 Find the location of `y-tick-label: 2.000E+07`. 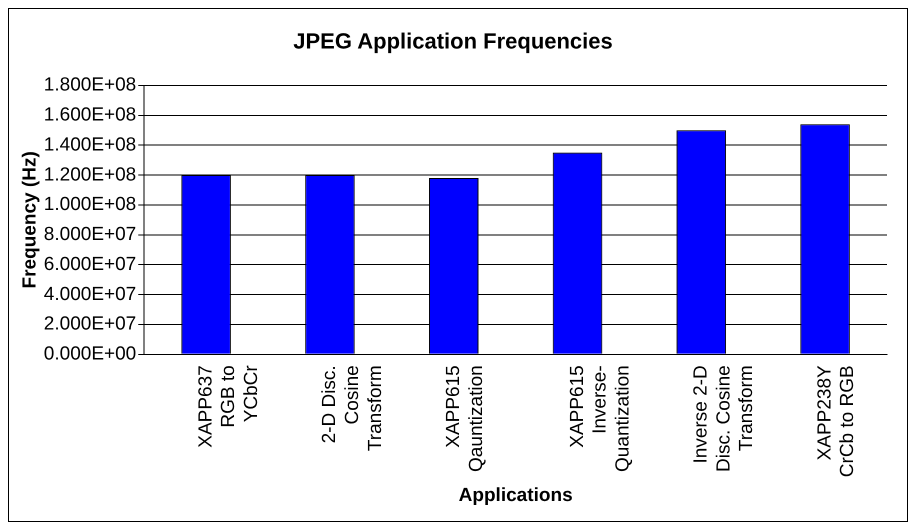

y-tick-label: 2.000E+07 is located at coordinates (90, 324).